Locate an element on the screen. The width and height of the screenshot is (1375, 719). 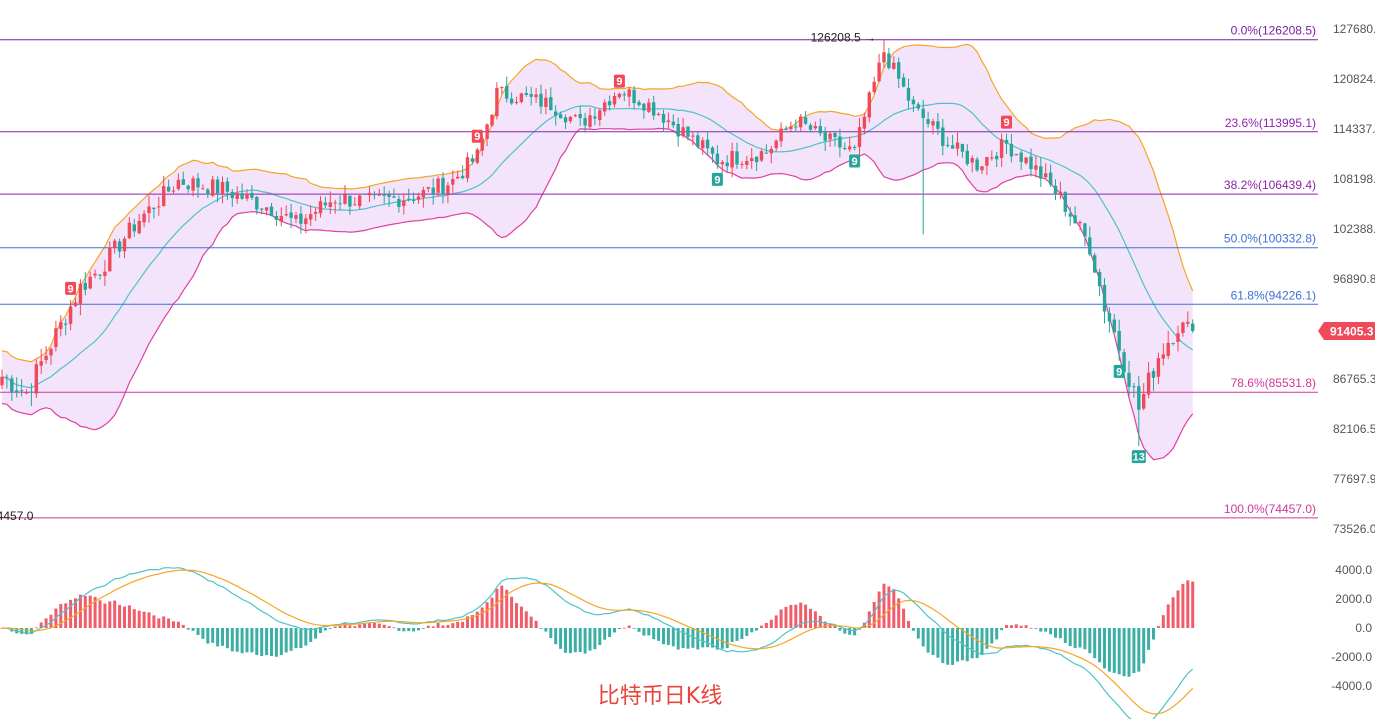
fib-label-5: 78.6%(85531.8) is located at coordinates (1273, 383).